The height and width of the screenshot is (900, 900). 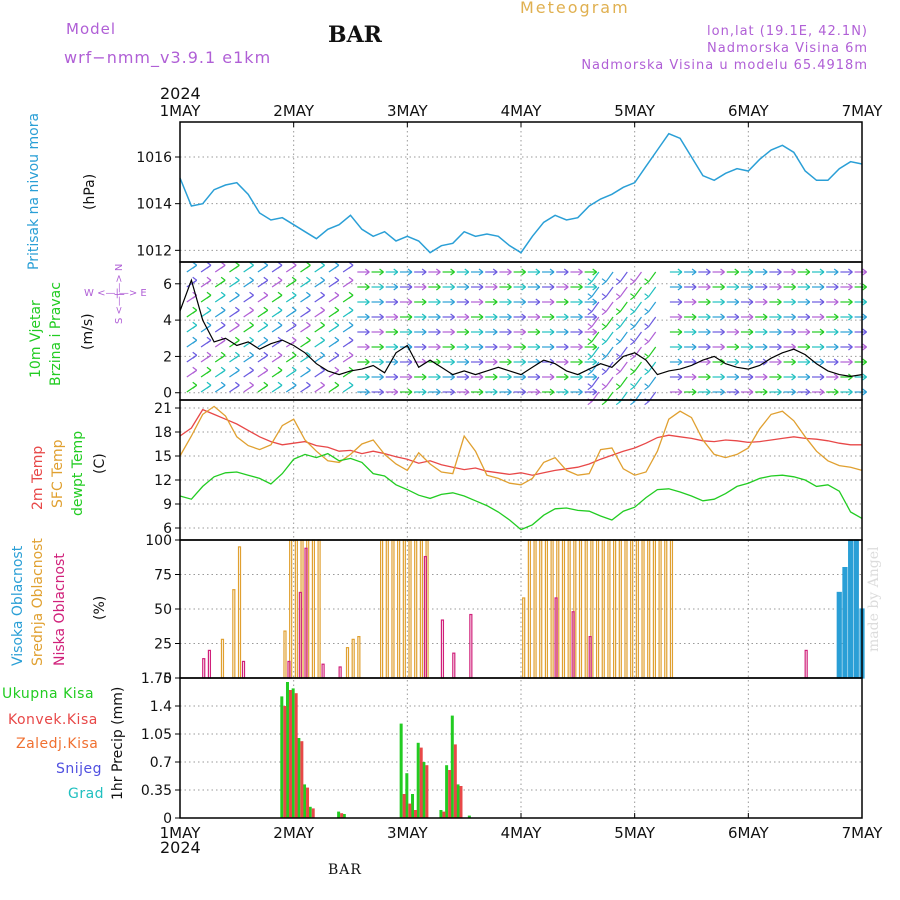 What do you see at coordinates (845, 622) in the screenshot?
I see `cloud-bar-visoka-oblacnost` at bounding box center [845, 622].